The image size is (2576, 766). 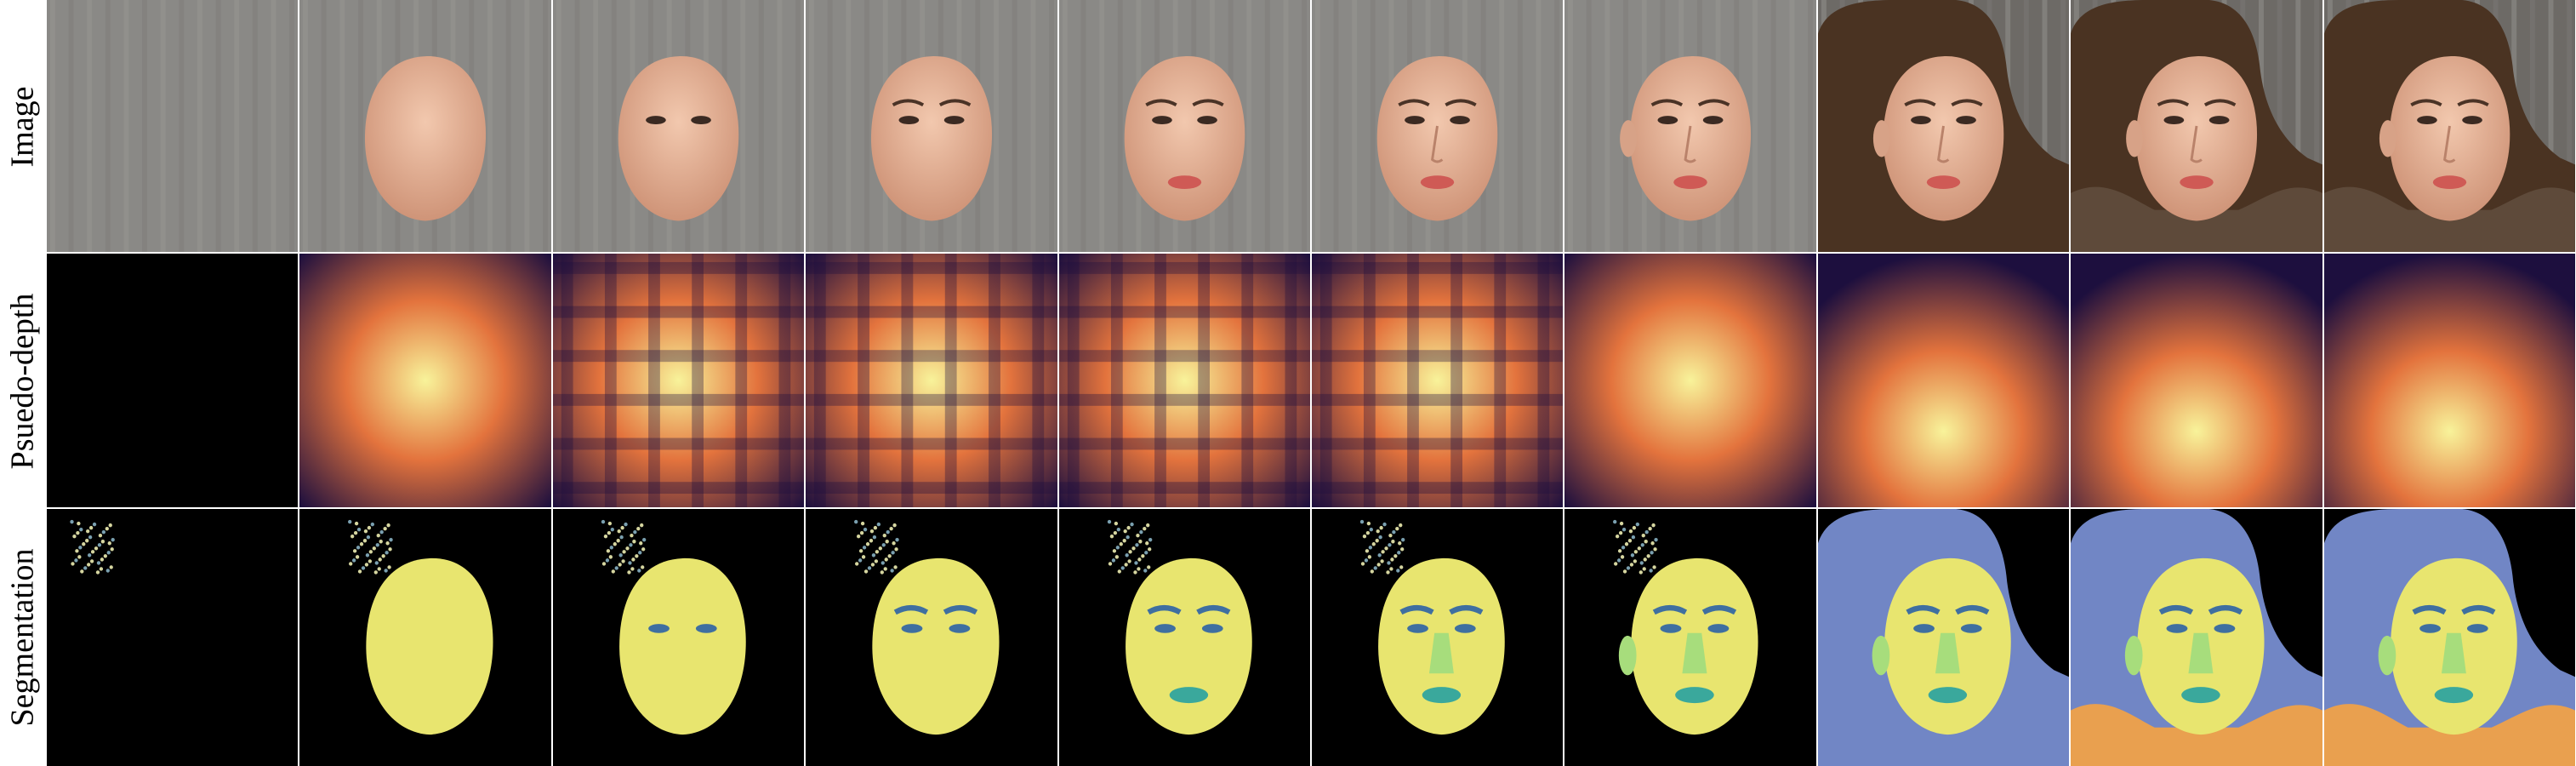 What do you see at coordinates (2427, 121) in the screenshot?
I see `left-eye` at bounding box center [2427, 121].